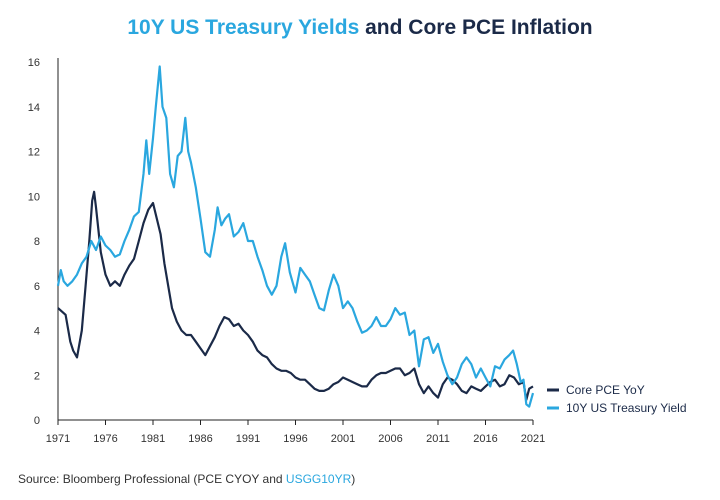 This screenshot has width=720, height=500. I want to click on y-tick-label: 16, so click(34, 63).